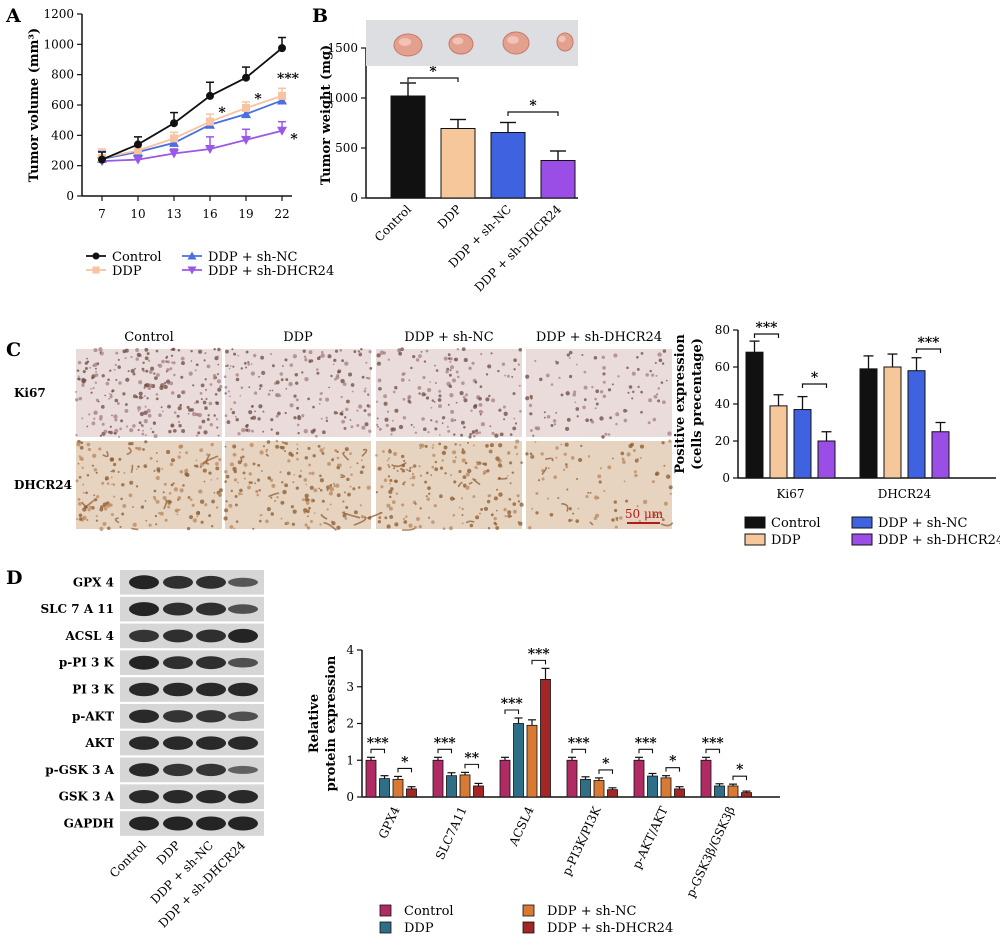 This screenshot has width=1000, height=949. I want to click on marker-circle, so click(138, 144).